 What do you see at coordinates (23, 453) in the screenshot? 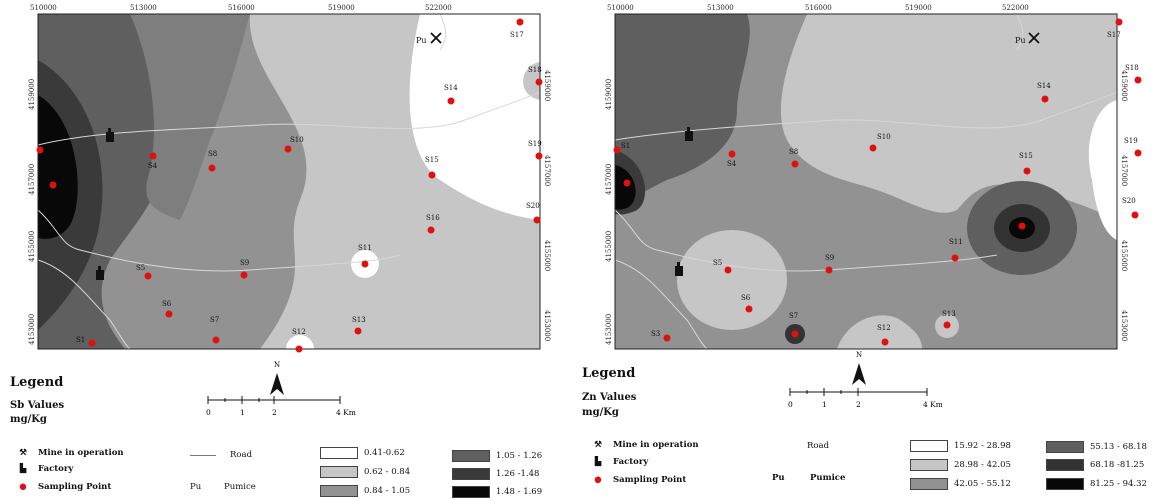
I see `mine-icon: ⚒` at bounding box center [23, 453].